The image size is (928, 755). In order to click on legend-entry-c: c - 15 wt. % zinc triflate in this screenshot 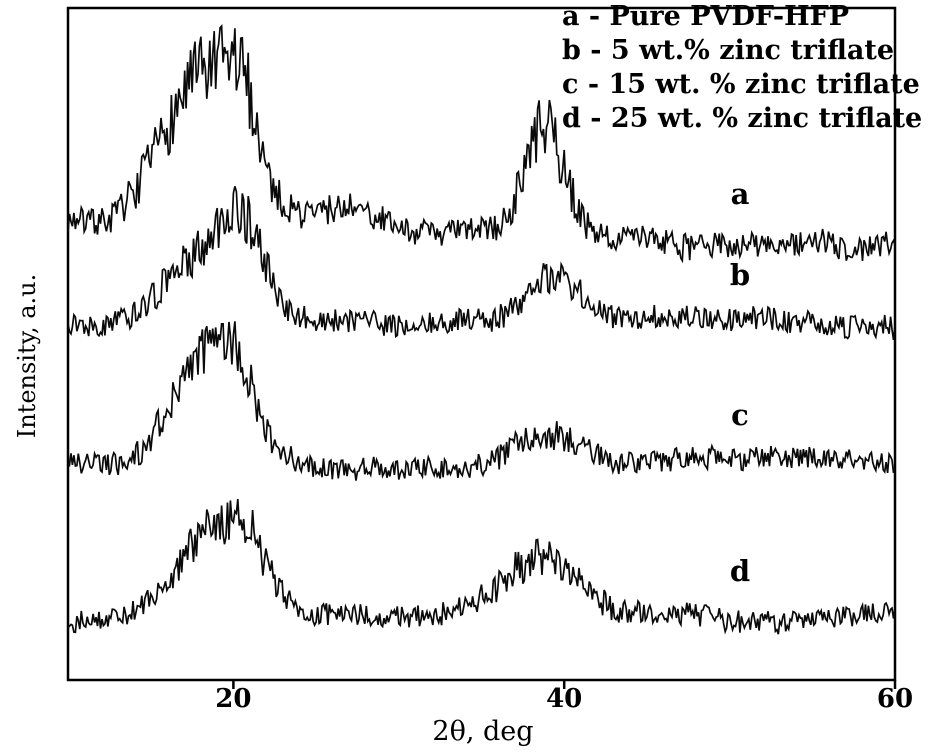, I will do `click(741, 84)`.